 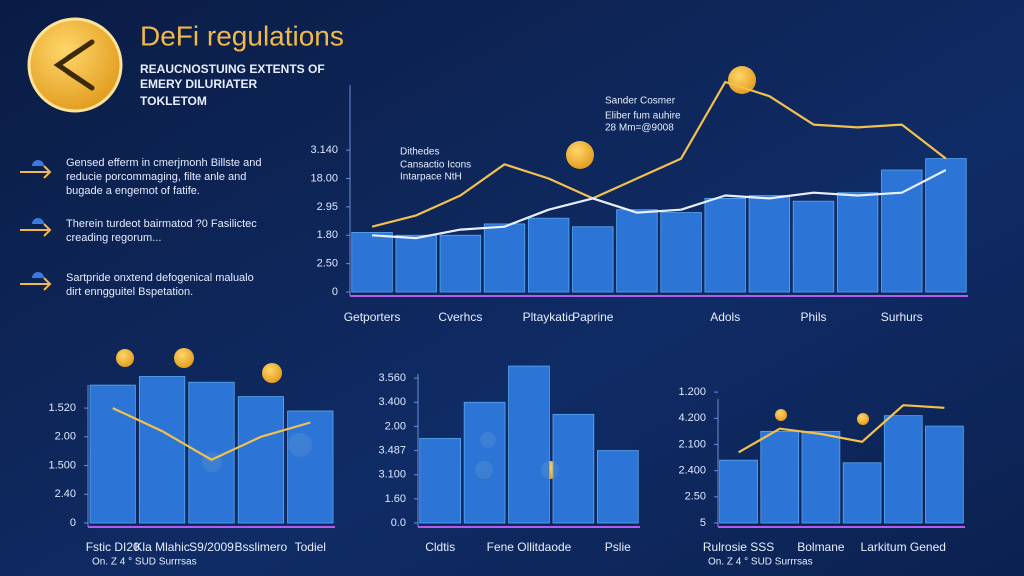 I want to click on annotation: Eliber fum auhire, so click(x=643, y=116).